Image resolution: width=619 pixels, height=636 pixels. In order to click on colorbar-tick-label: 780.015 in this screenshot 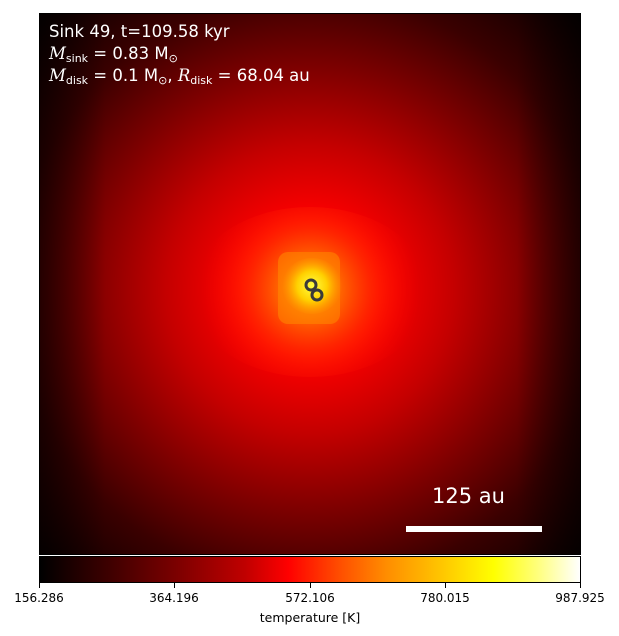, I will do `click(445, 598)`.